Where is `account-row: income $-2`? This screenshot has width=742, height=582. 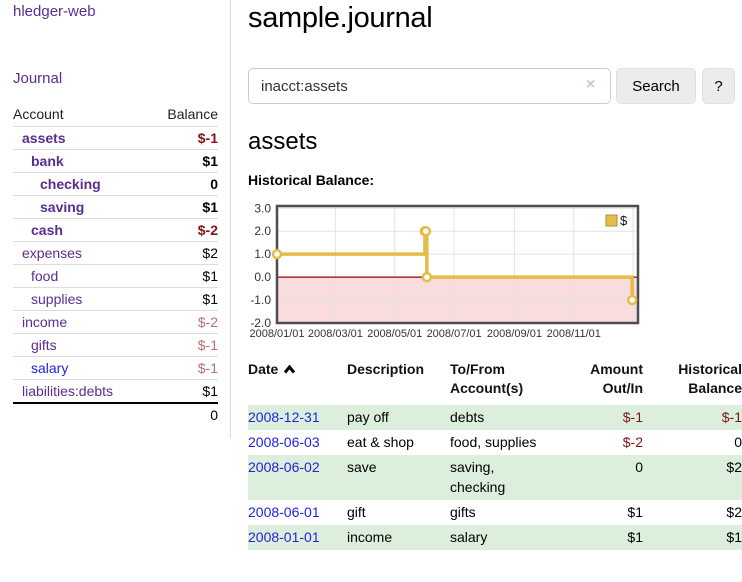 account-row: income $-2 is located at coordinates (115, 322).